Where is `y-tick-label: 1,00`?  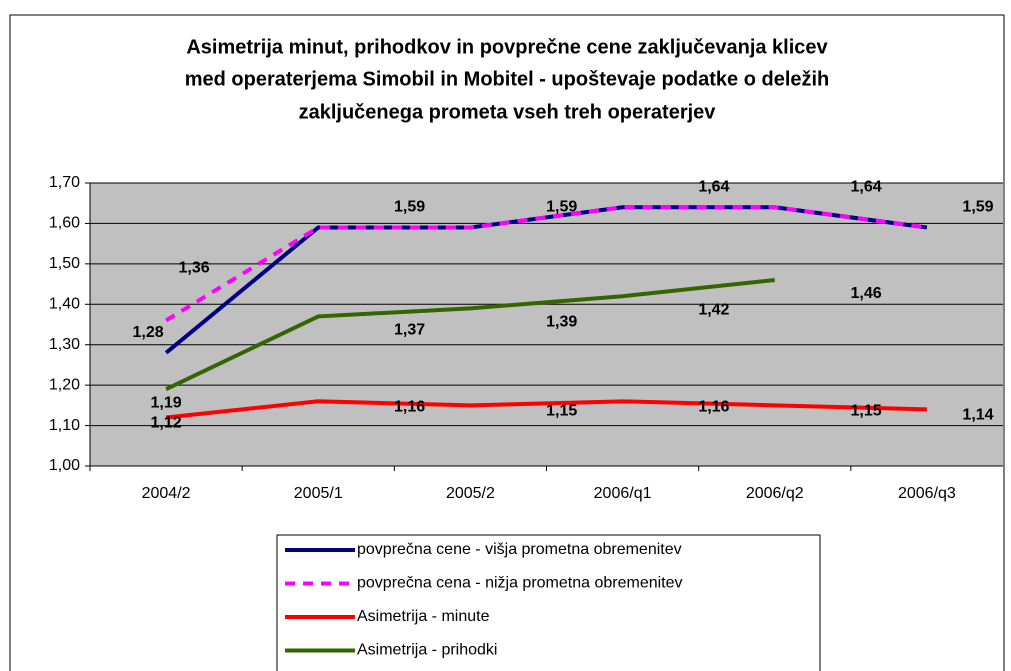
y-tick-label: 1,00 is located at coordinates (64, 465).